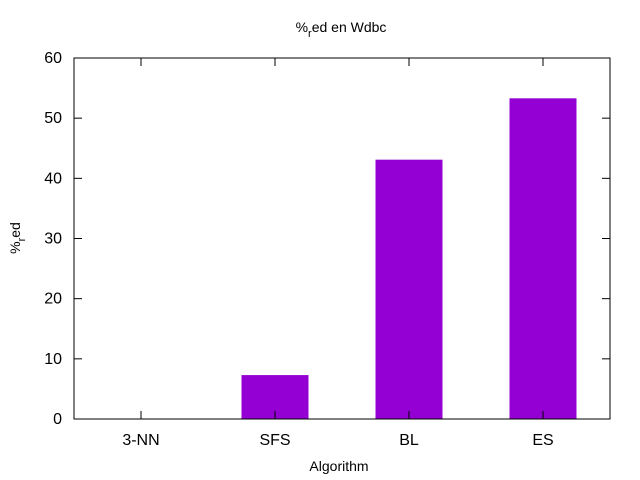  What do you see at coordinates (53, 58) in the screenshot?
I see `y-tick-label: 60` at bounding box center [53, 58].